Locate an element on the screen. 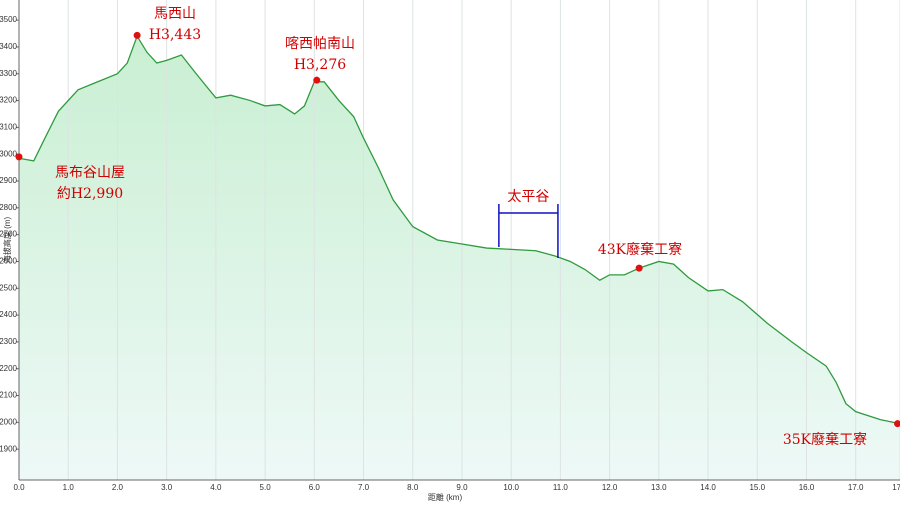 The image size is (900, 507). y-tick-label: 3200 is located at coordinates (9, 100).